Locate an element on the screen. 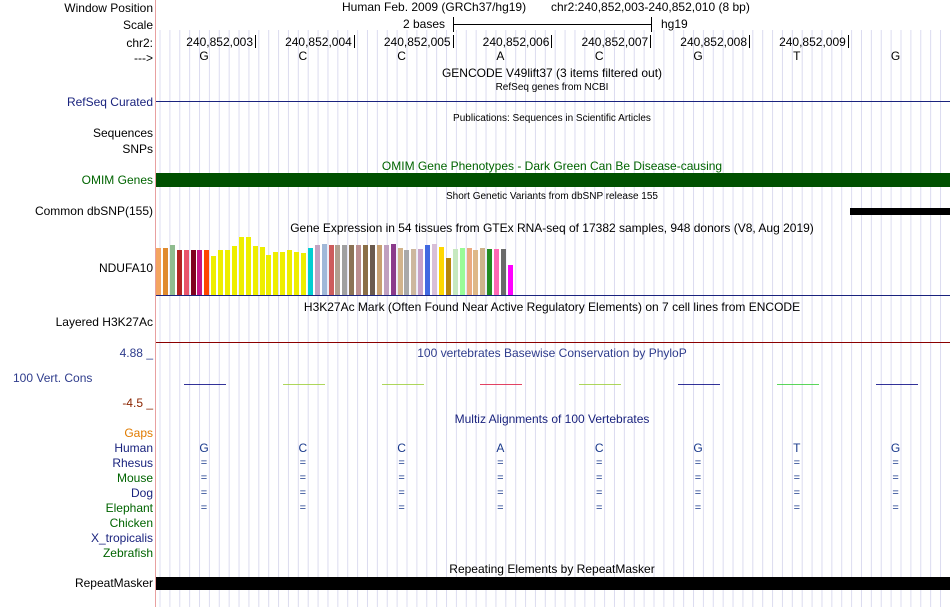 The width and height of the screenshot is (950, 607). multiz-species-label: Elephant is located at coordinates (129, 508).